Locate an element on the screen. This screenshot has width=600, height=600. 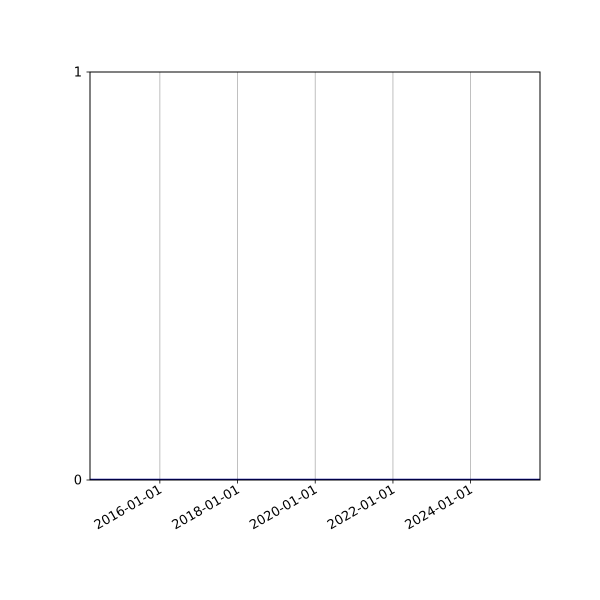
x-tick-label: 2024-01-01 is located at coordinates (439, 507).